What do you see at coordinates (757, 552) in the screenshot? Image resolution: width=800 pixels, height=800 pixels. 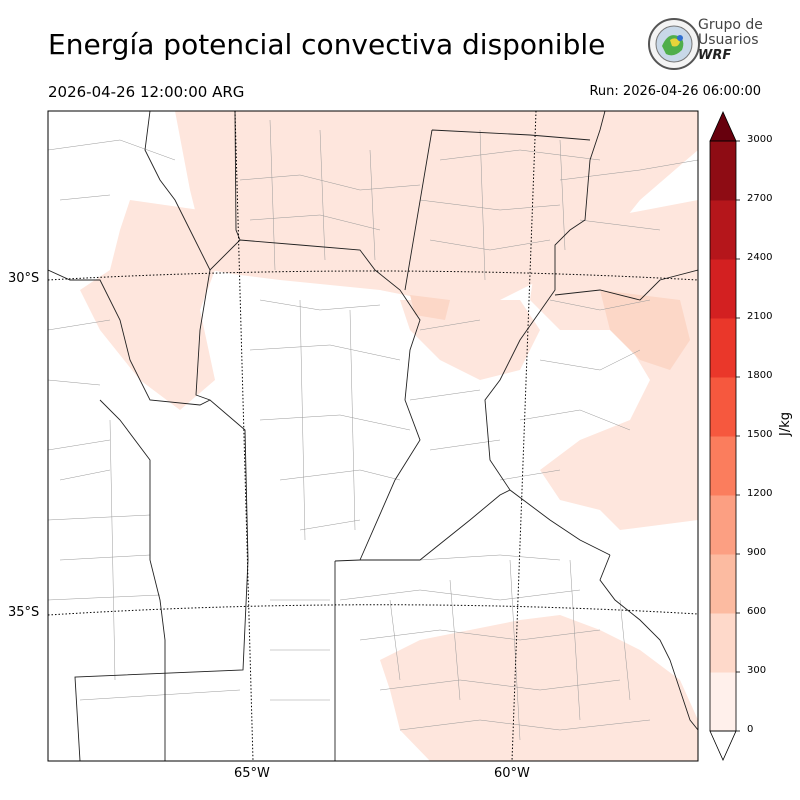 I see `colorbar-tick-label: 900` at bounding box center [757, 552].